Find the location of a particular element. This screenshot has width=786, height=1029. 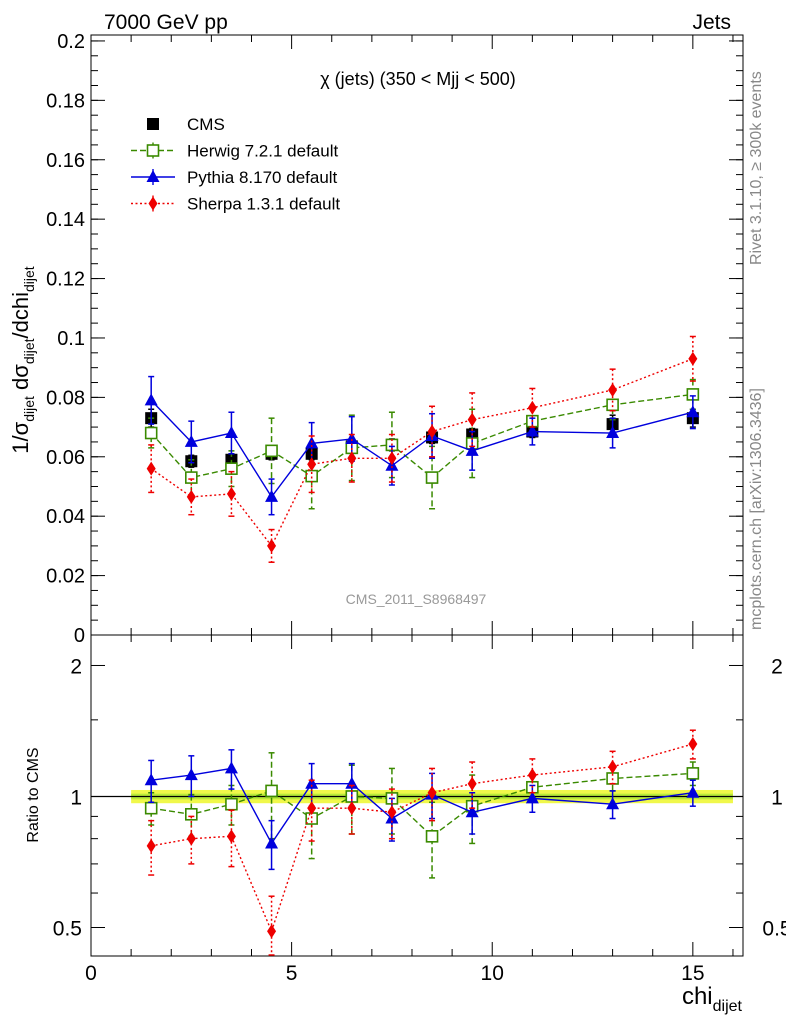

x-axis-label: chidijet is located at coordinates (712, 999).